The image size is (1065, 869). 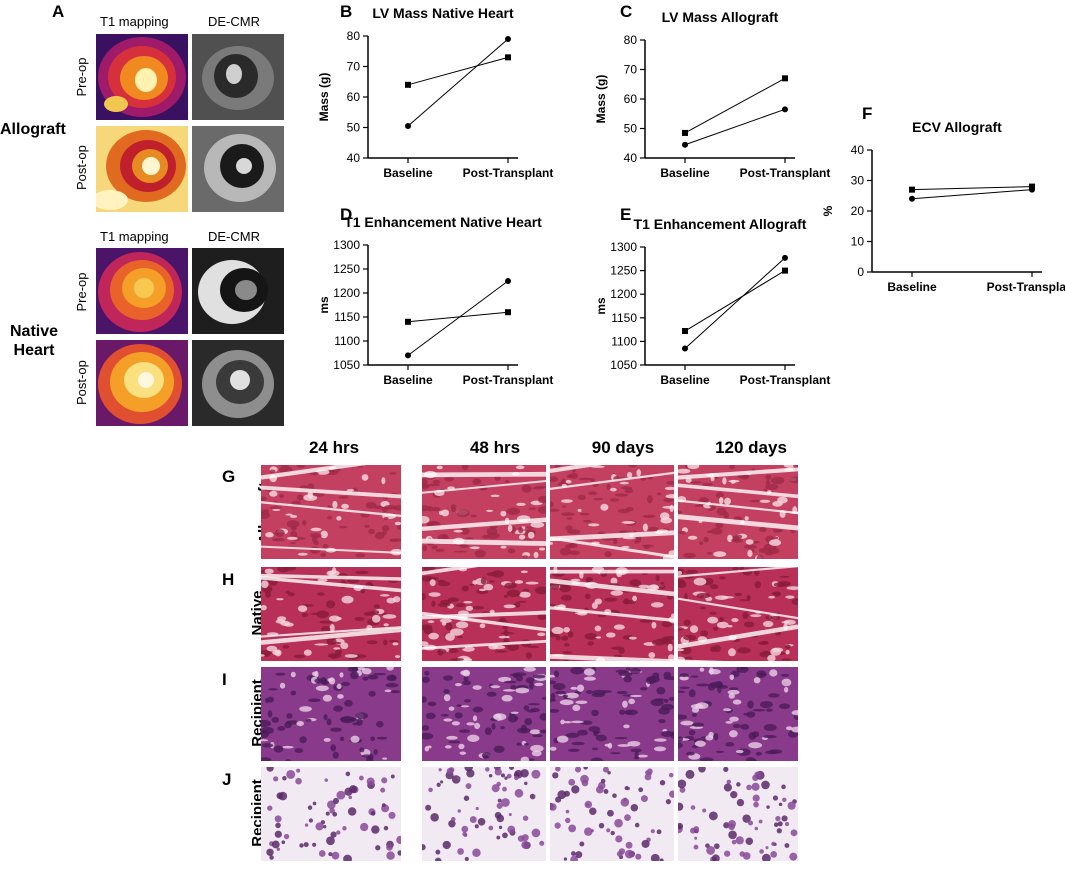 I want to click on chart-c-point-square, so click(x=785, y=78).